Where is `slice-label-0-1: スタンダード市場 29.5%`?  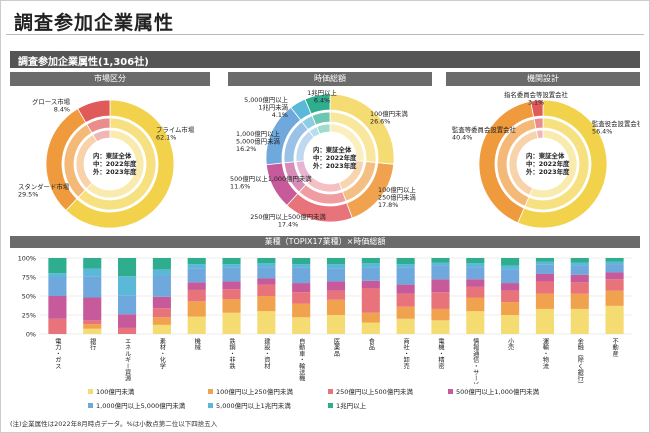 slice-label-0-1: スタンダード市場 29.5% is located at coordinates (44, 190).